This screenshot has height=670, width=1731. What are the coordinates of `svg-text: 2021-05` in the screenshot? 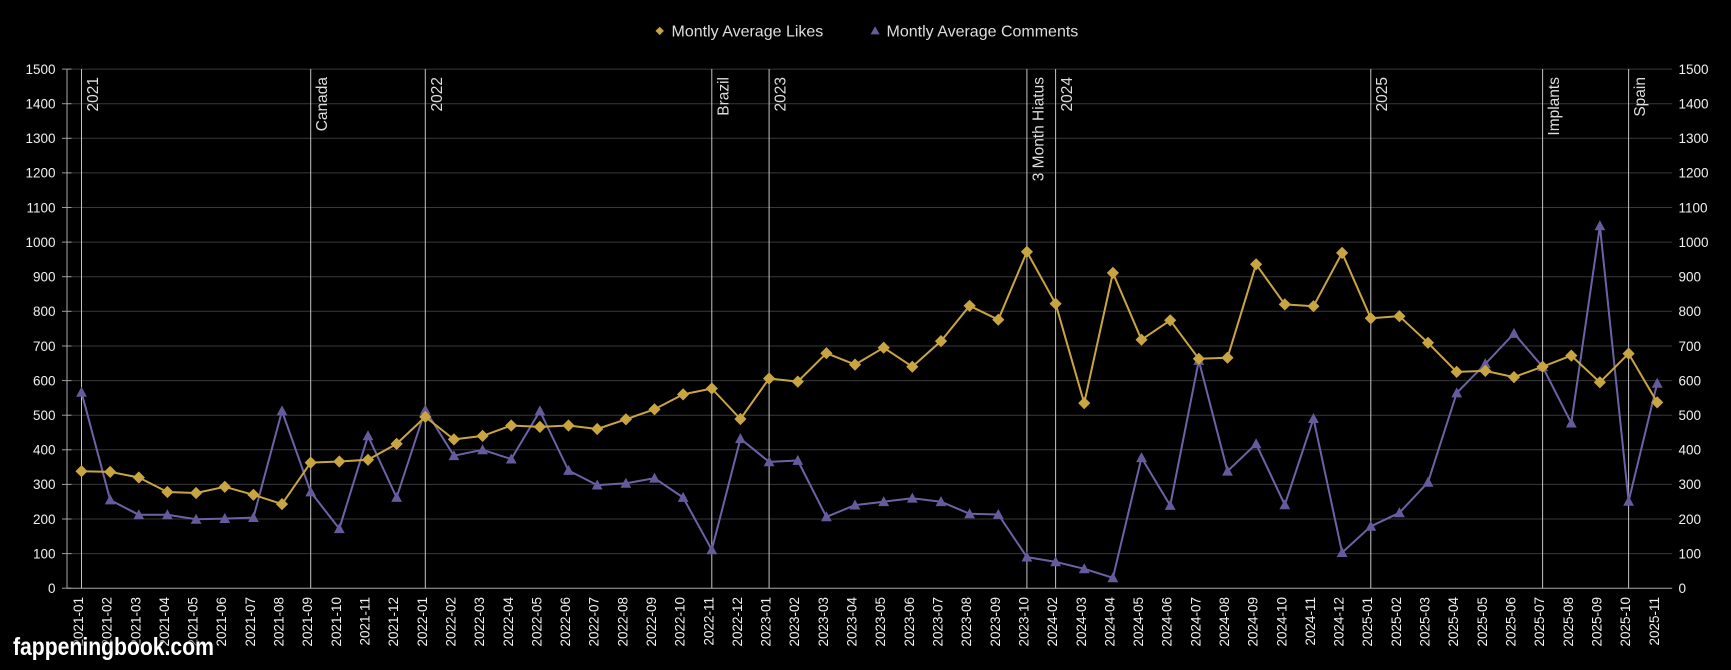 It's located at (193, 622).